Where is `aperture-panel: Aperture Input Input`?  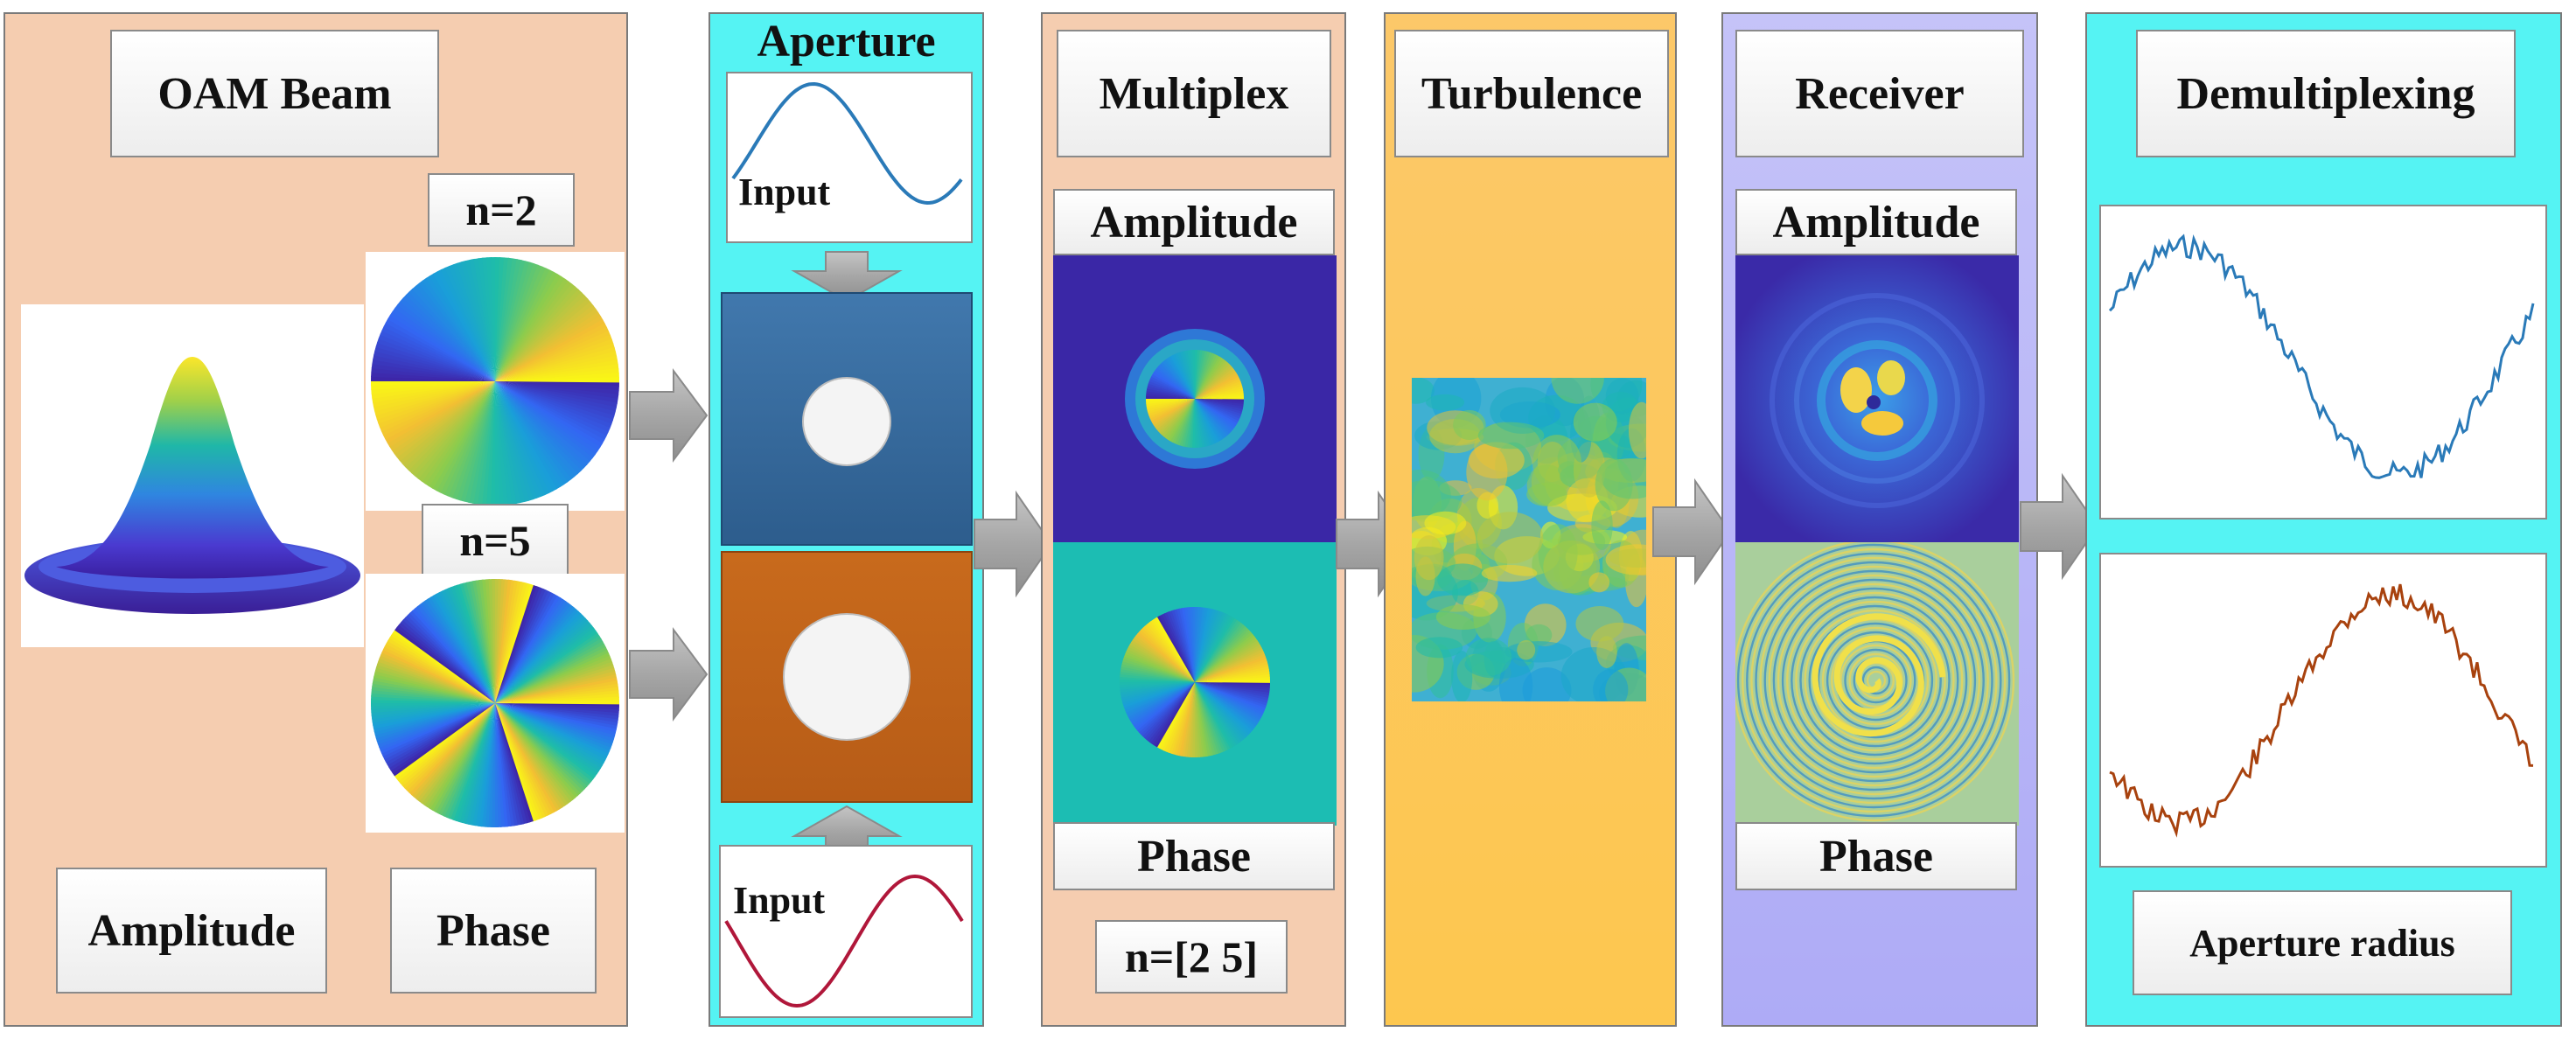
aperture-panel: Aperture Input Input is located at coordinates (846, 519).